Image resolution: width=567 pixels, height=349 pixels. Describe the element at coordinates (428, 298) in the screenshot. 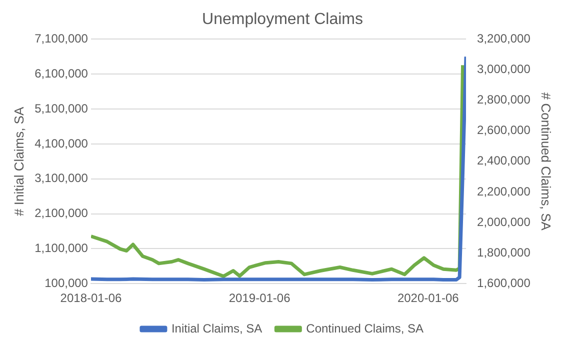

I see `x-tick-label: 2020-01-06` at that location.